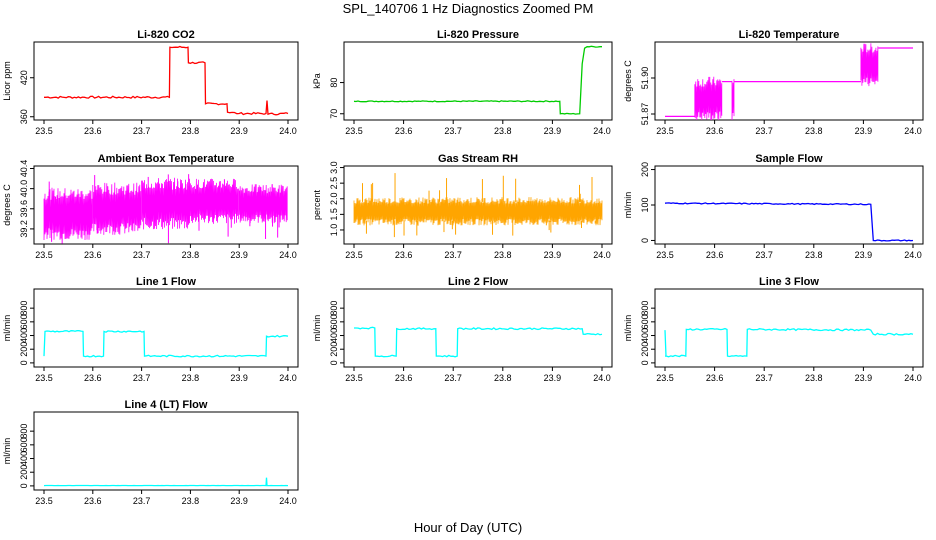  What do you see at coordinates (645, 114) in the screenshot?
I see `y-tick-label: 51.87` at bounding box center [645, 114].